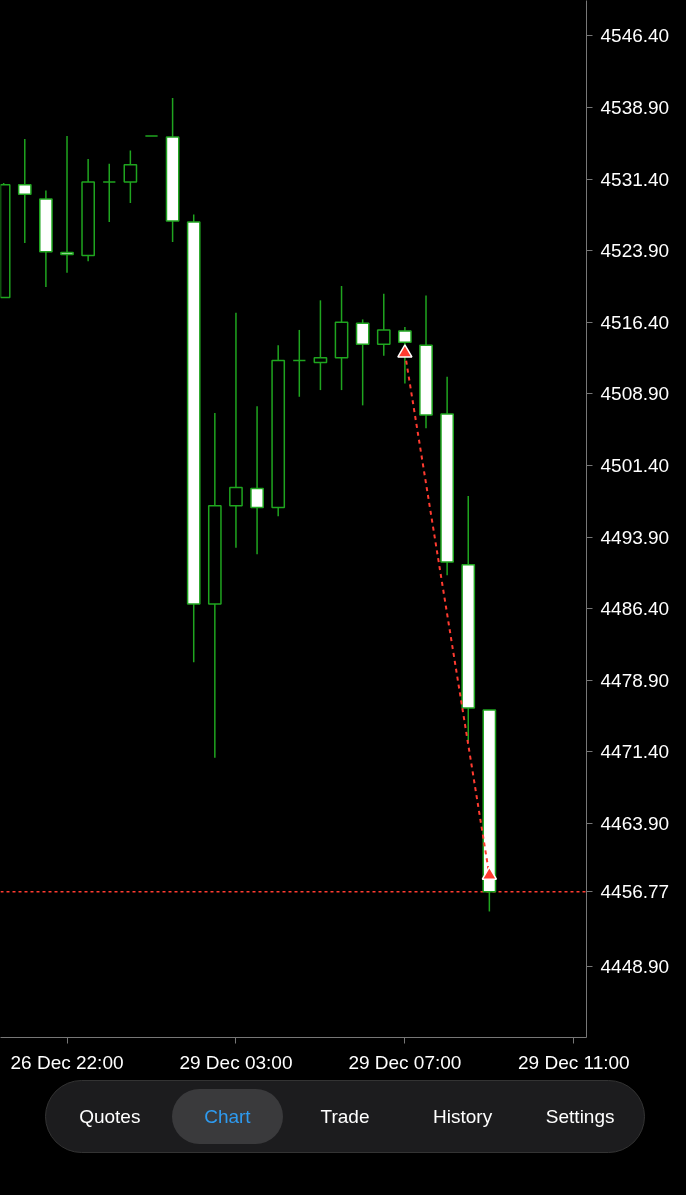 Image resolution: width=686 pixels, height=1200 pixels. I want to click on y-tick-label: 4531.40, so click(635, 179).